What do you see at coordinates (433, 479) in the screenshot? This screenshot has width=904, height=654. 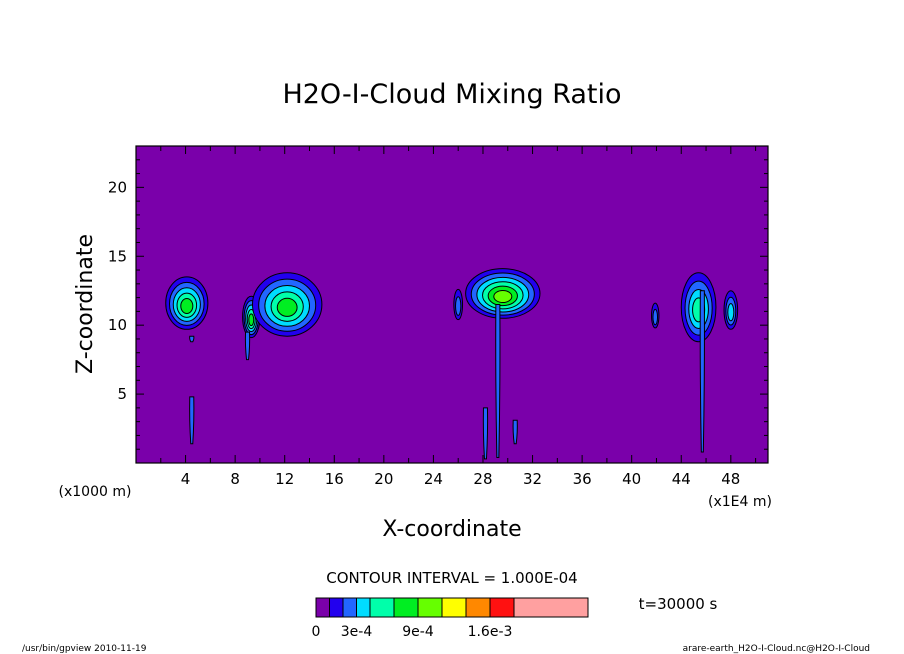 I see `x-tick-label: 24` at bounding box center [433, 479].